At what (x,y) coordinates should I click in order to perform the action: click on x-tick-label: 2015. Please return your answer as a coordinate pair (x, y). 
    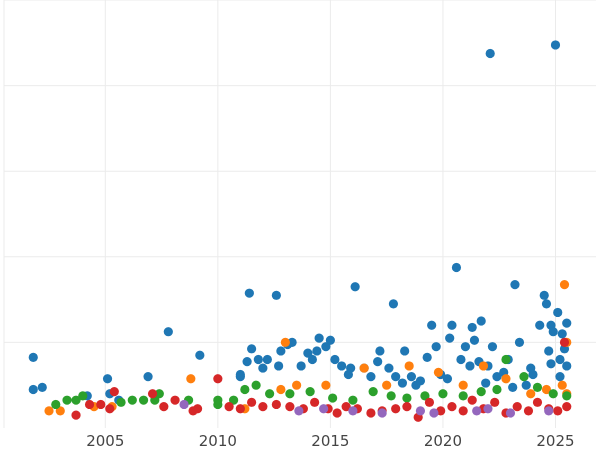
    Looking at the image, I should click on (330, 441).